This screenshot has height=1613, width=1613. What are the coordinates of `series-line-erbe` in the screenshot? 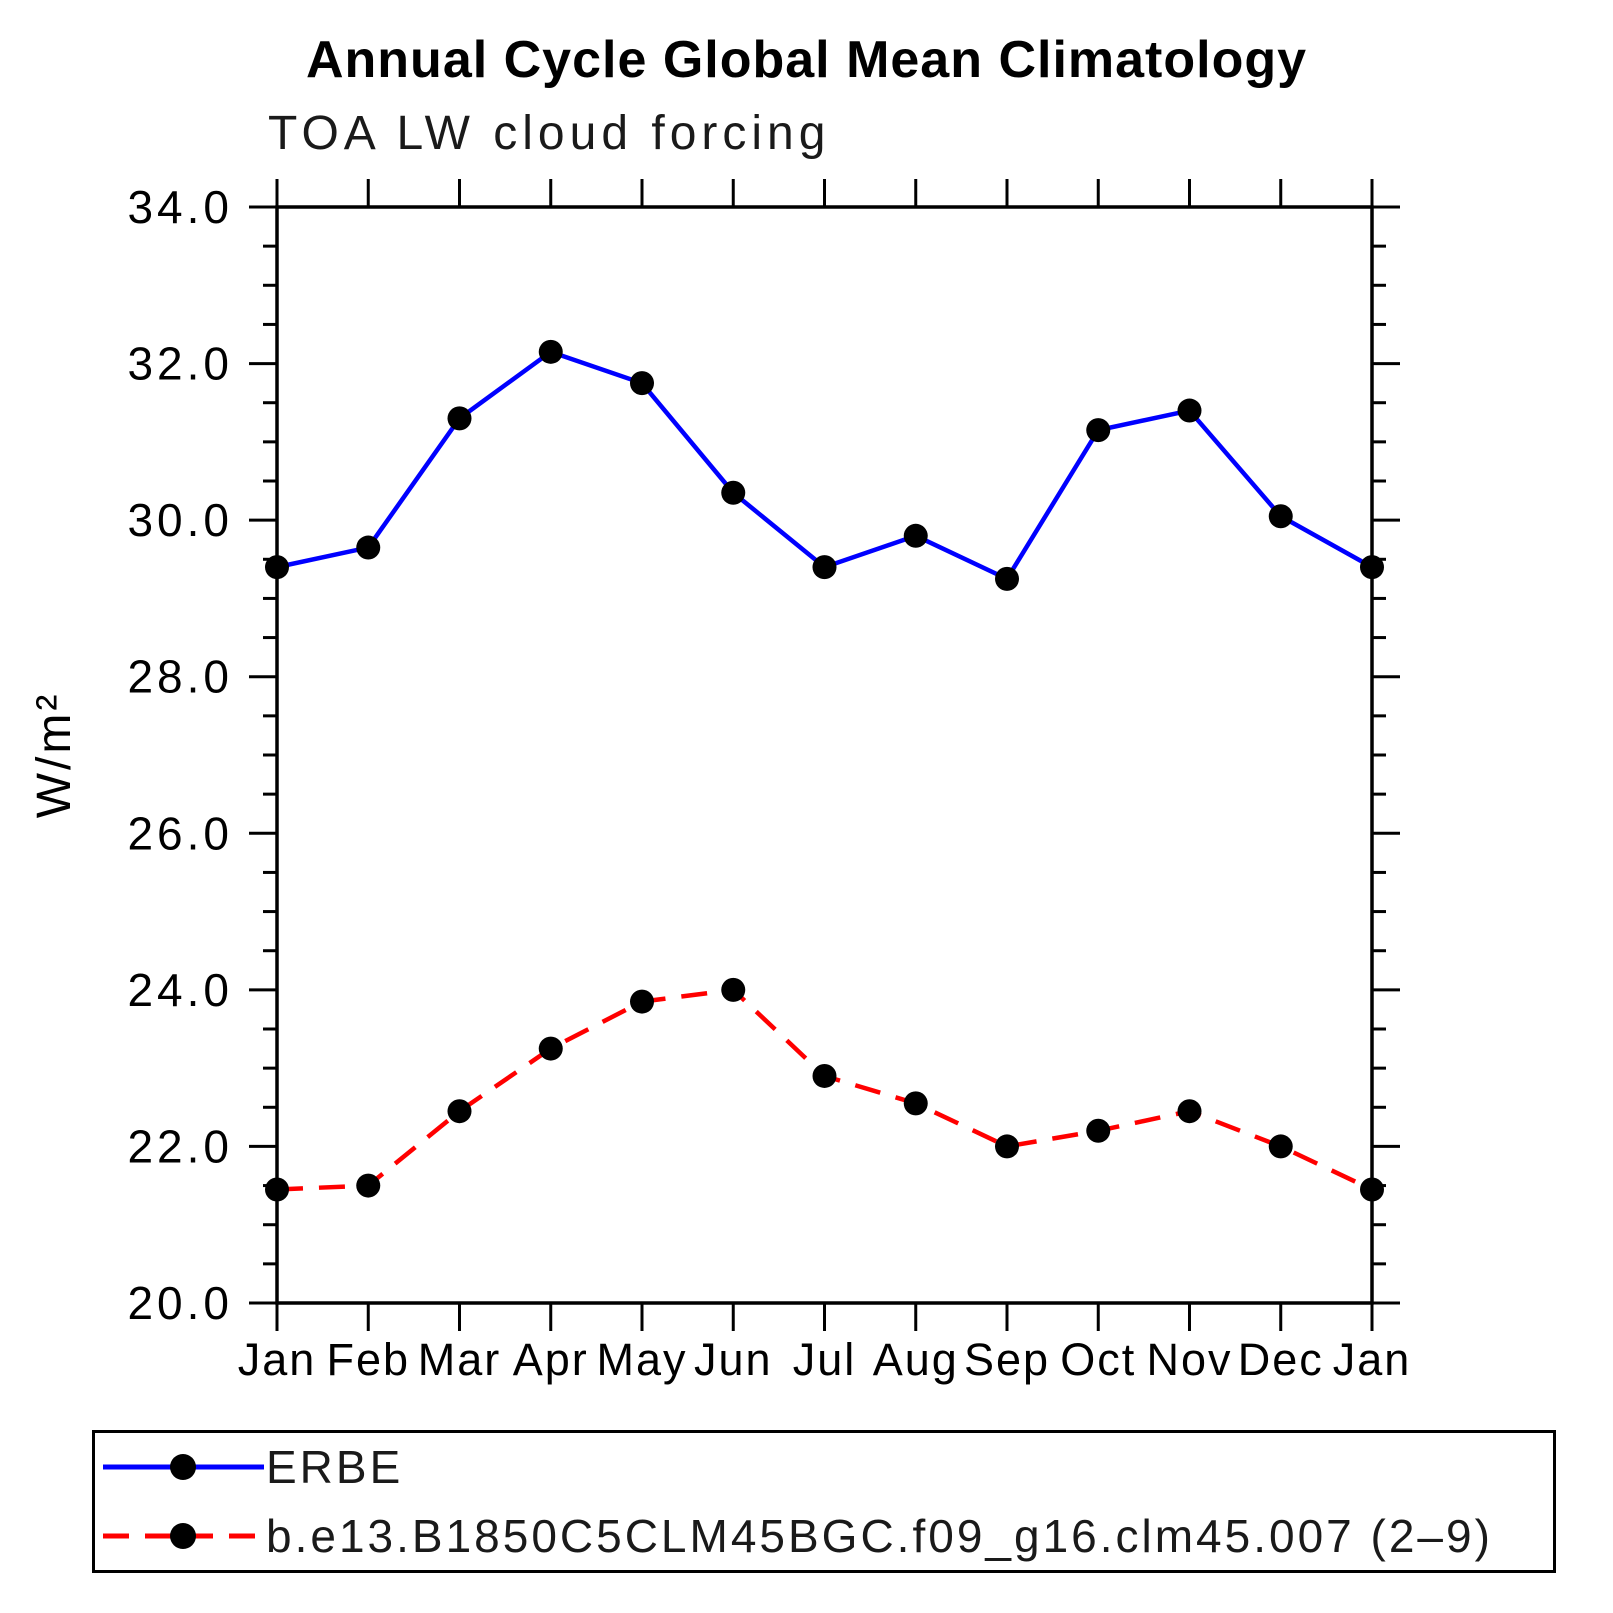 It's located at (825, 465).